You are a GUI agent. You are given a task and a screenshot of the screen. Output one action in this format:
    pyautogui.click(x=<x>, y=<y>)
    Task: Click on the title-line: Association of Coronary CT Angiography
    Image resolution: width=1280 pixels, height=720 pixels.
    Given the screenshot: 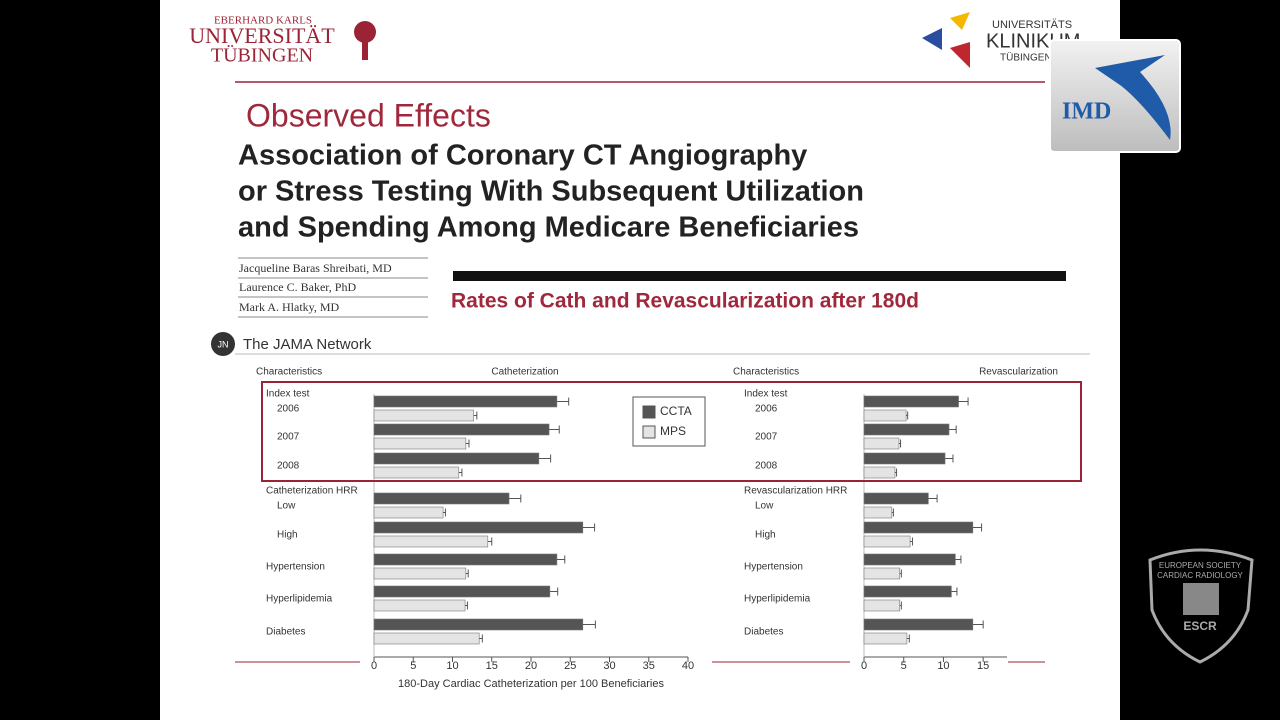 What is the action you would take?
    pyautogui.click(x=522, y=156)
    